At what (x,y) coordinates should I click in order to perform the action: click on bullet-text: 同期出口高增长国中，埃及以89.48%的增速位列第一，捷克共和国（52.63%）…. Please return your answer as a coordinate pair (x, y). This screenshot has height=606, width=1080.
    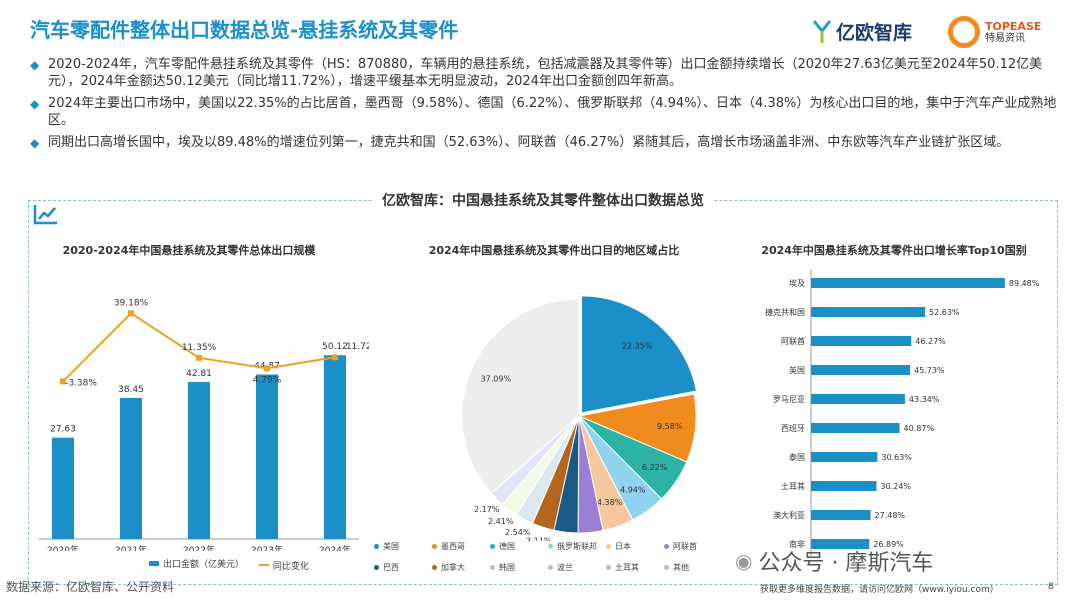
    Looking at the image, I should click on (529, 142).